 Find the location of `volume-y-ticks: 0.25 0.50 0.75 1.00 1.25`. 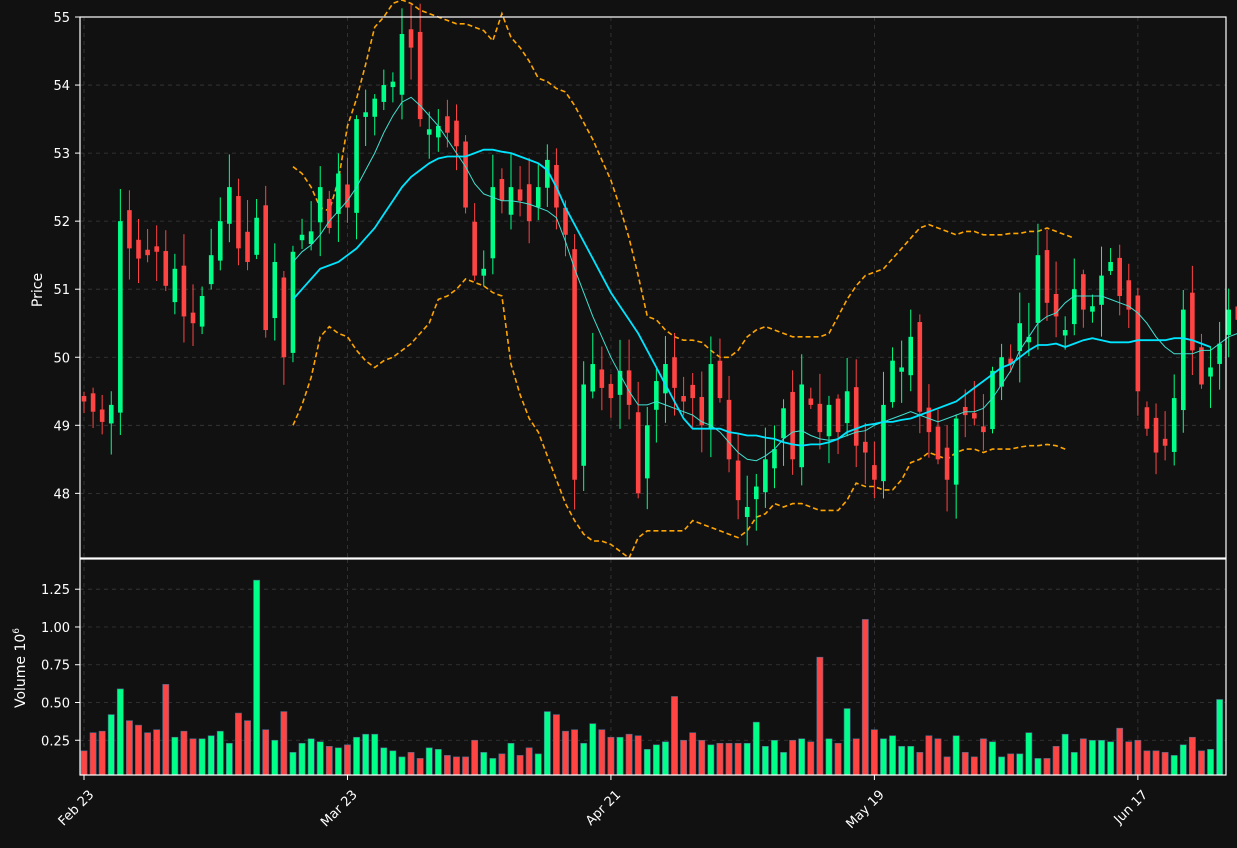

volume-y-ticks: 0.25 0.50 0.75 1.00 1.25 is located at coordinates (60, 666).